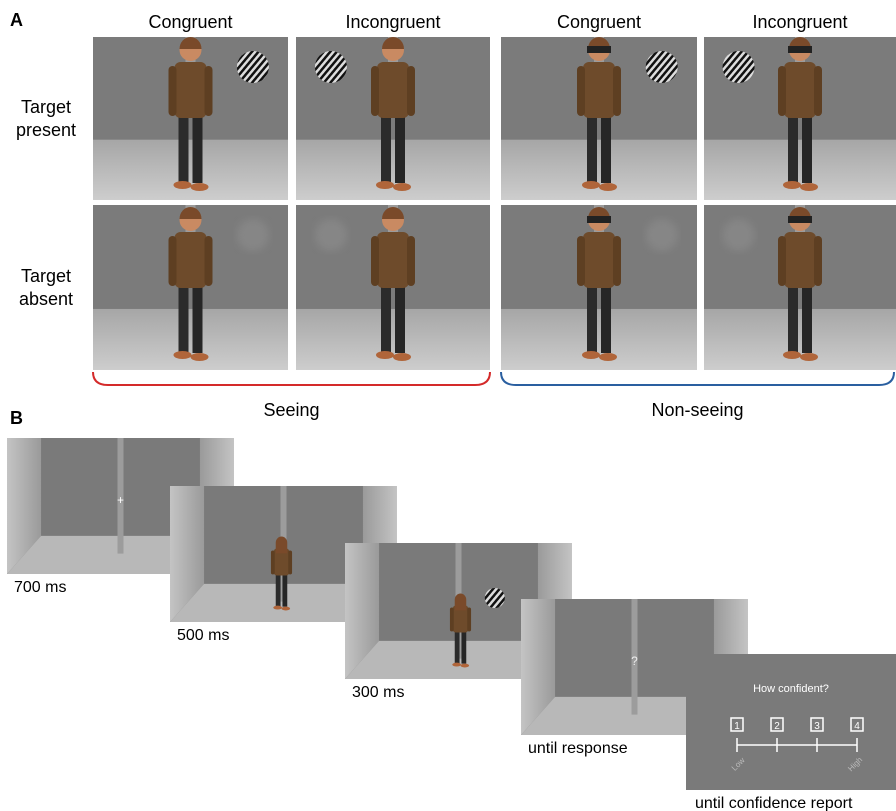 The height and width of the screenshot is (811, 896). I want to click on fixation-cross: +, so click(120, 500).